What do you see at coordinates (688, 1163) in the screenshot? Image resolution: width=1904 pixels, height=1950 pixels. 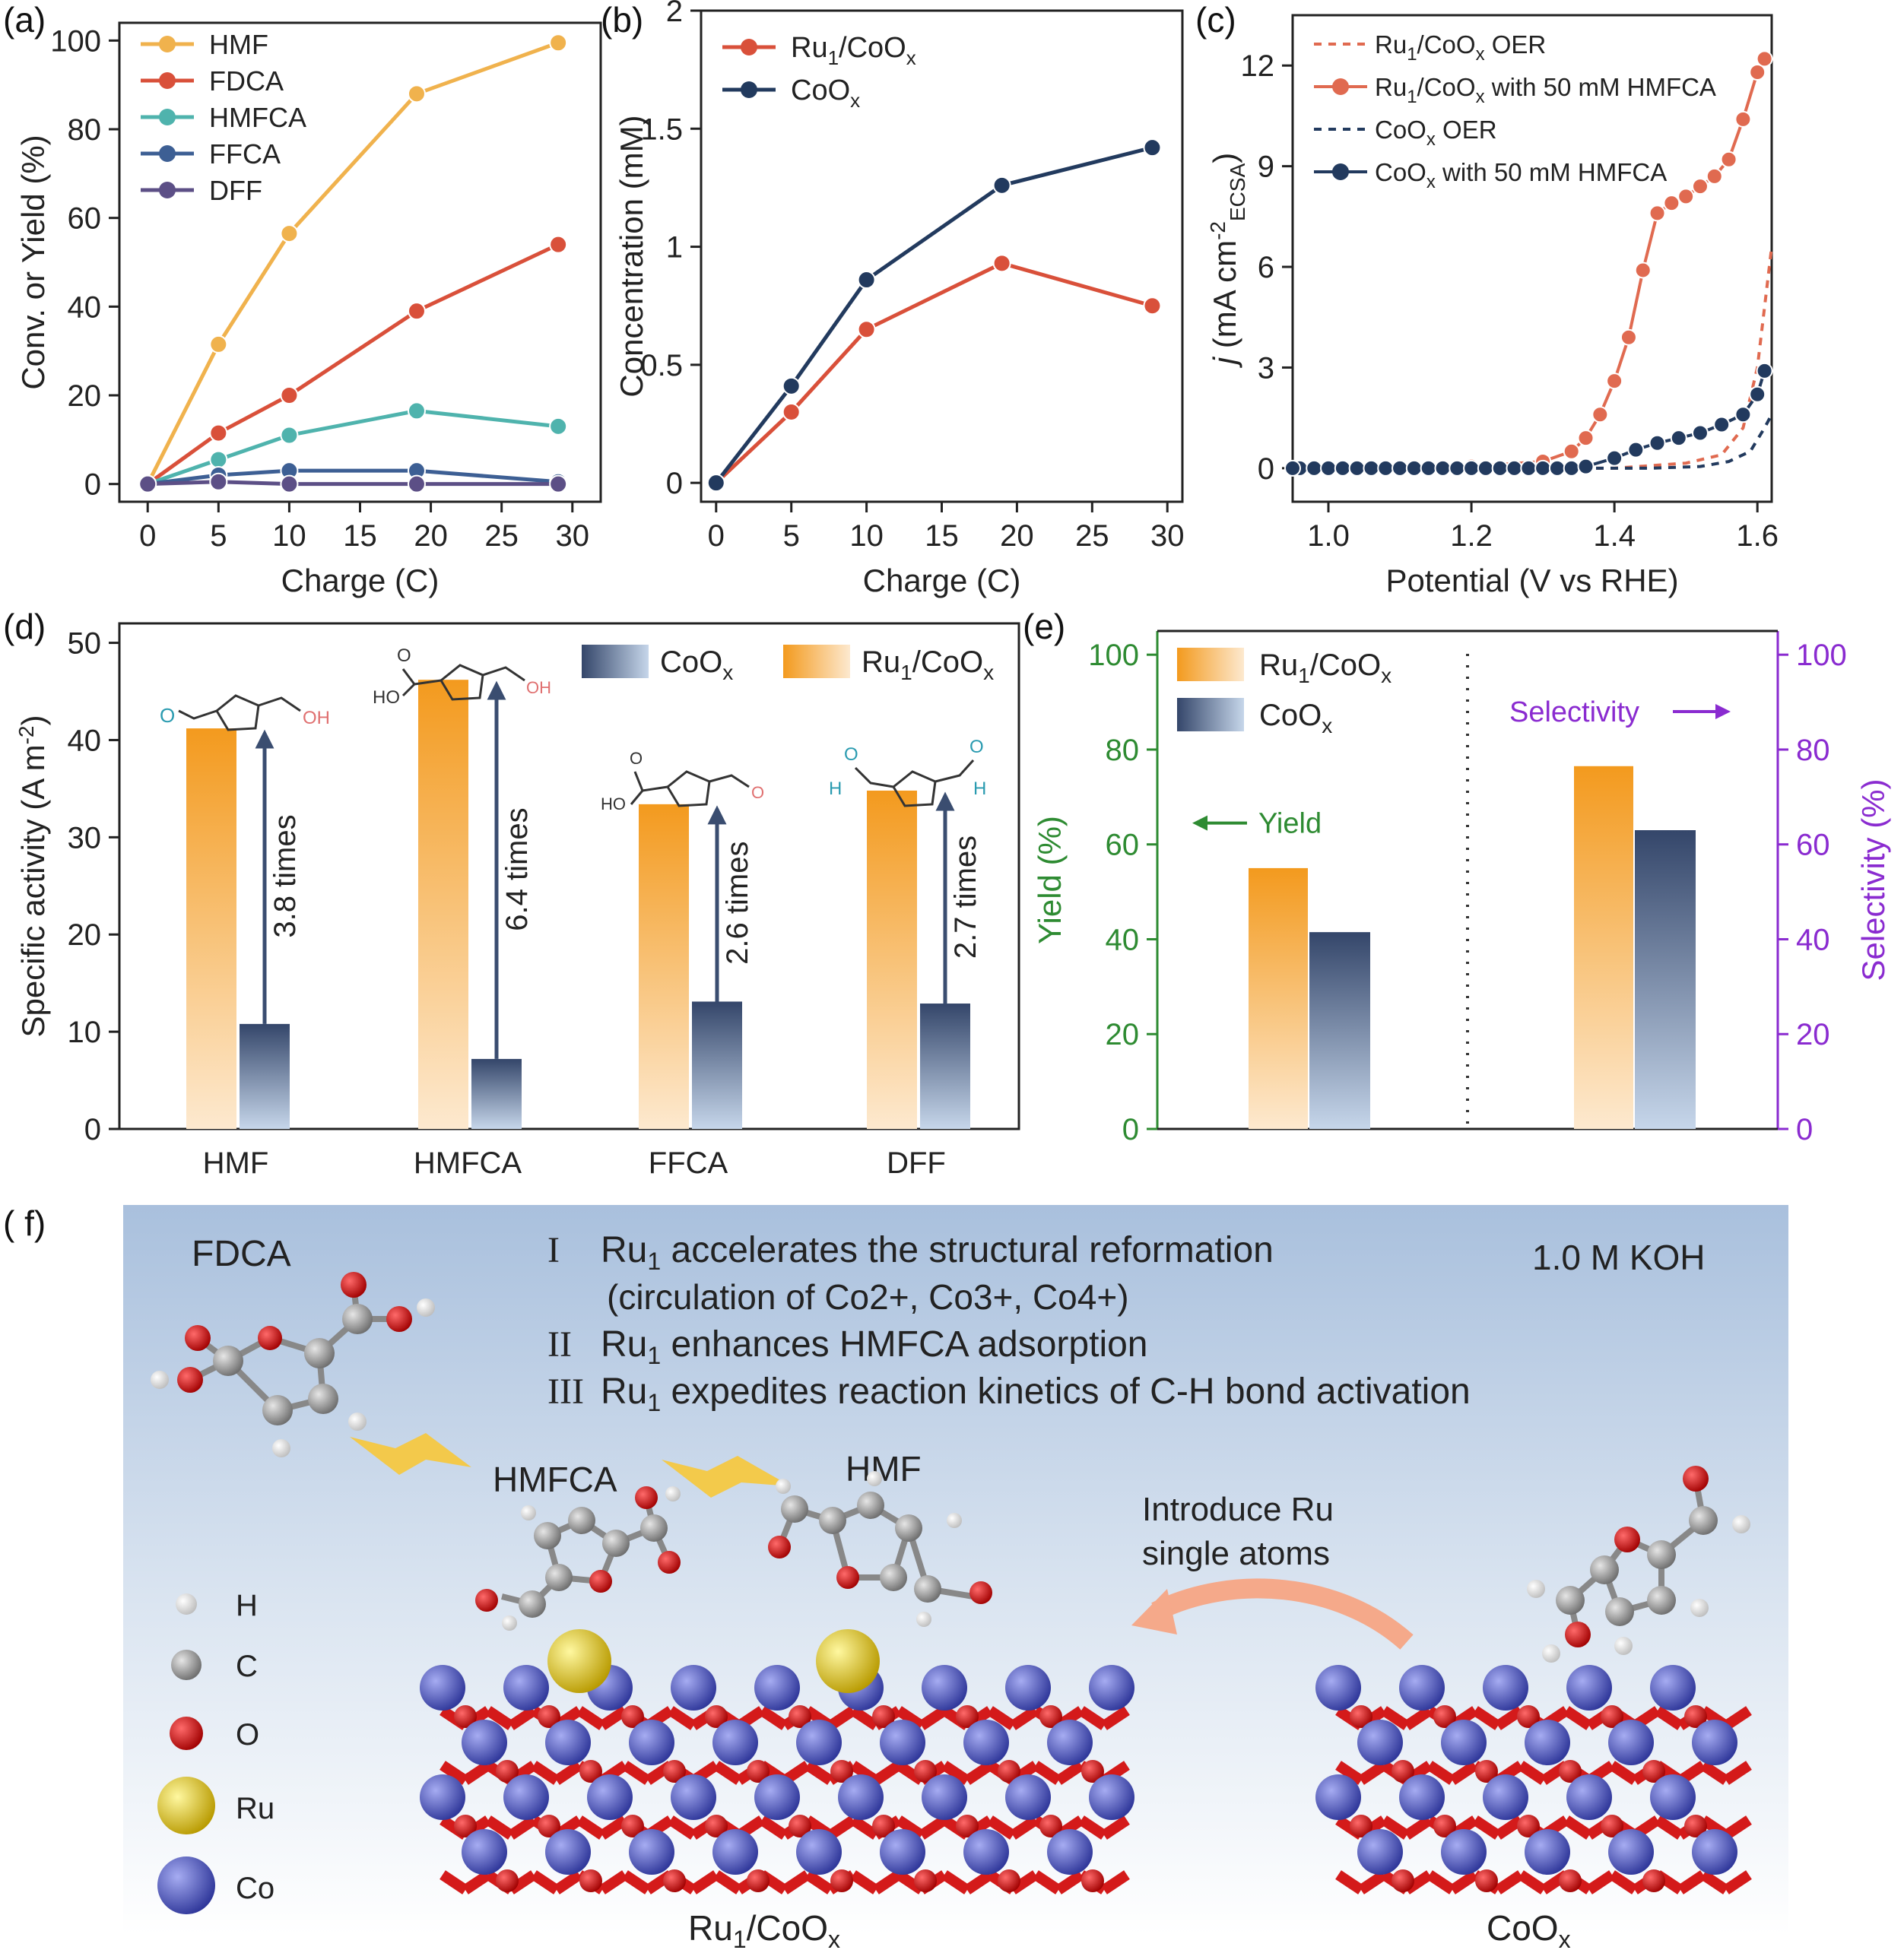 I see `x-tick-label-d: FFCA` at bounding box center [688, 1163].